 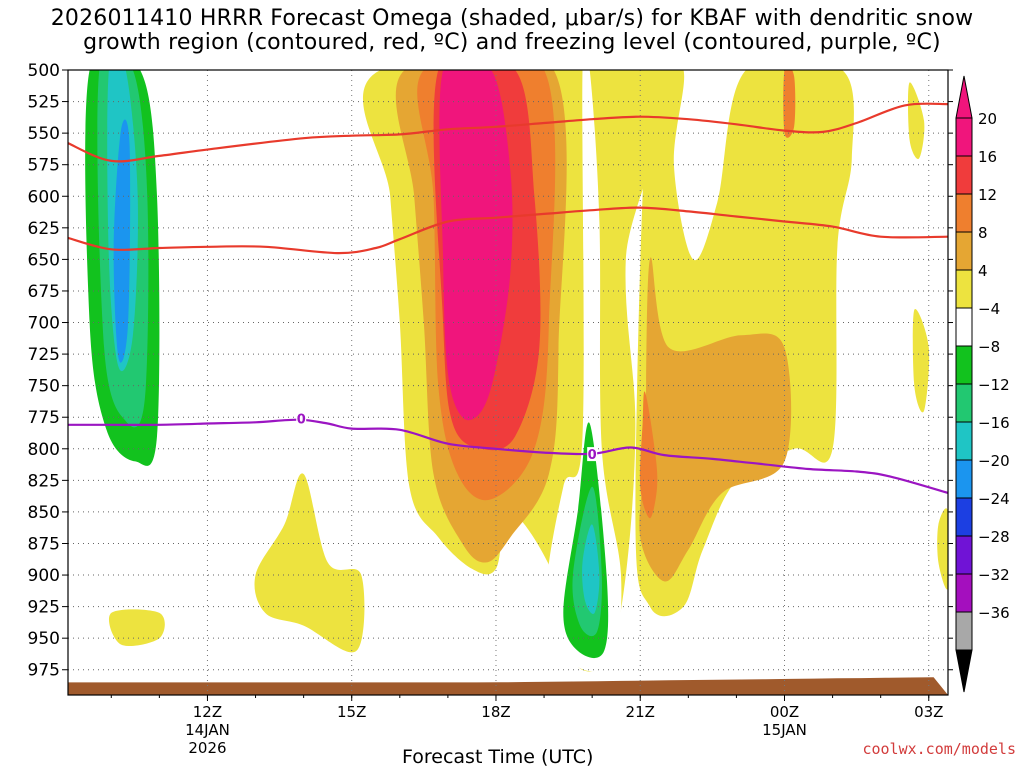 I want to click on colorbar-label-13: −36, so click(x=994, y=613).